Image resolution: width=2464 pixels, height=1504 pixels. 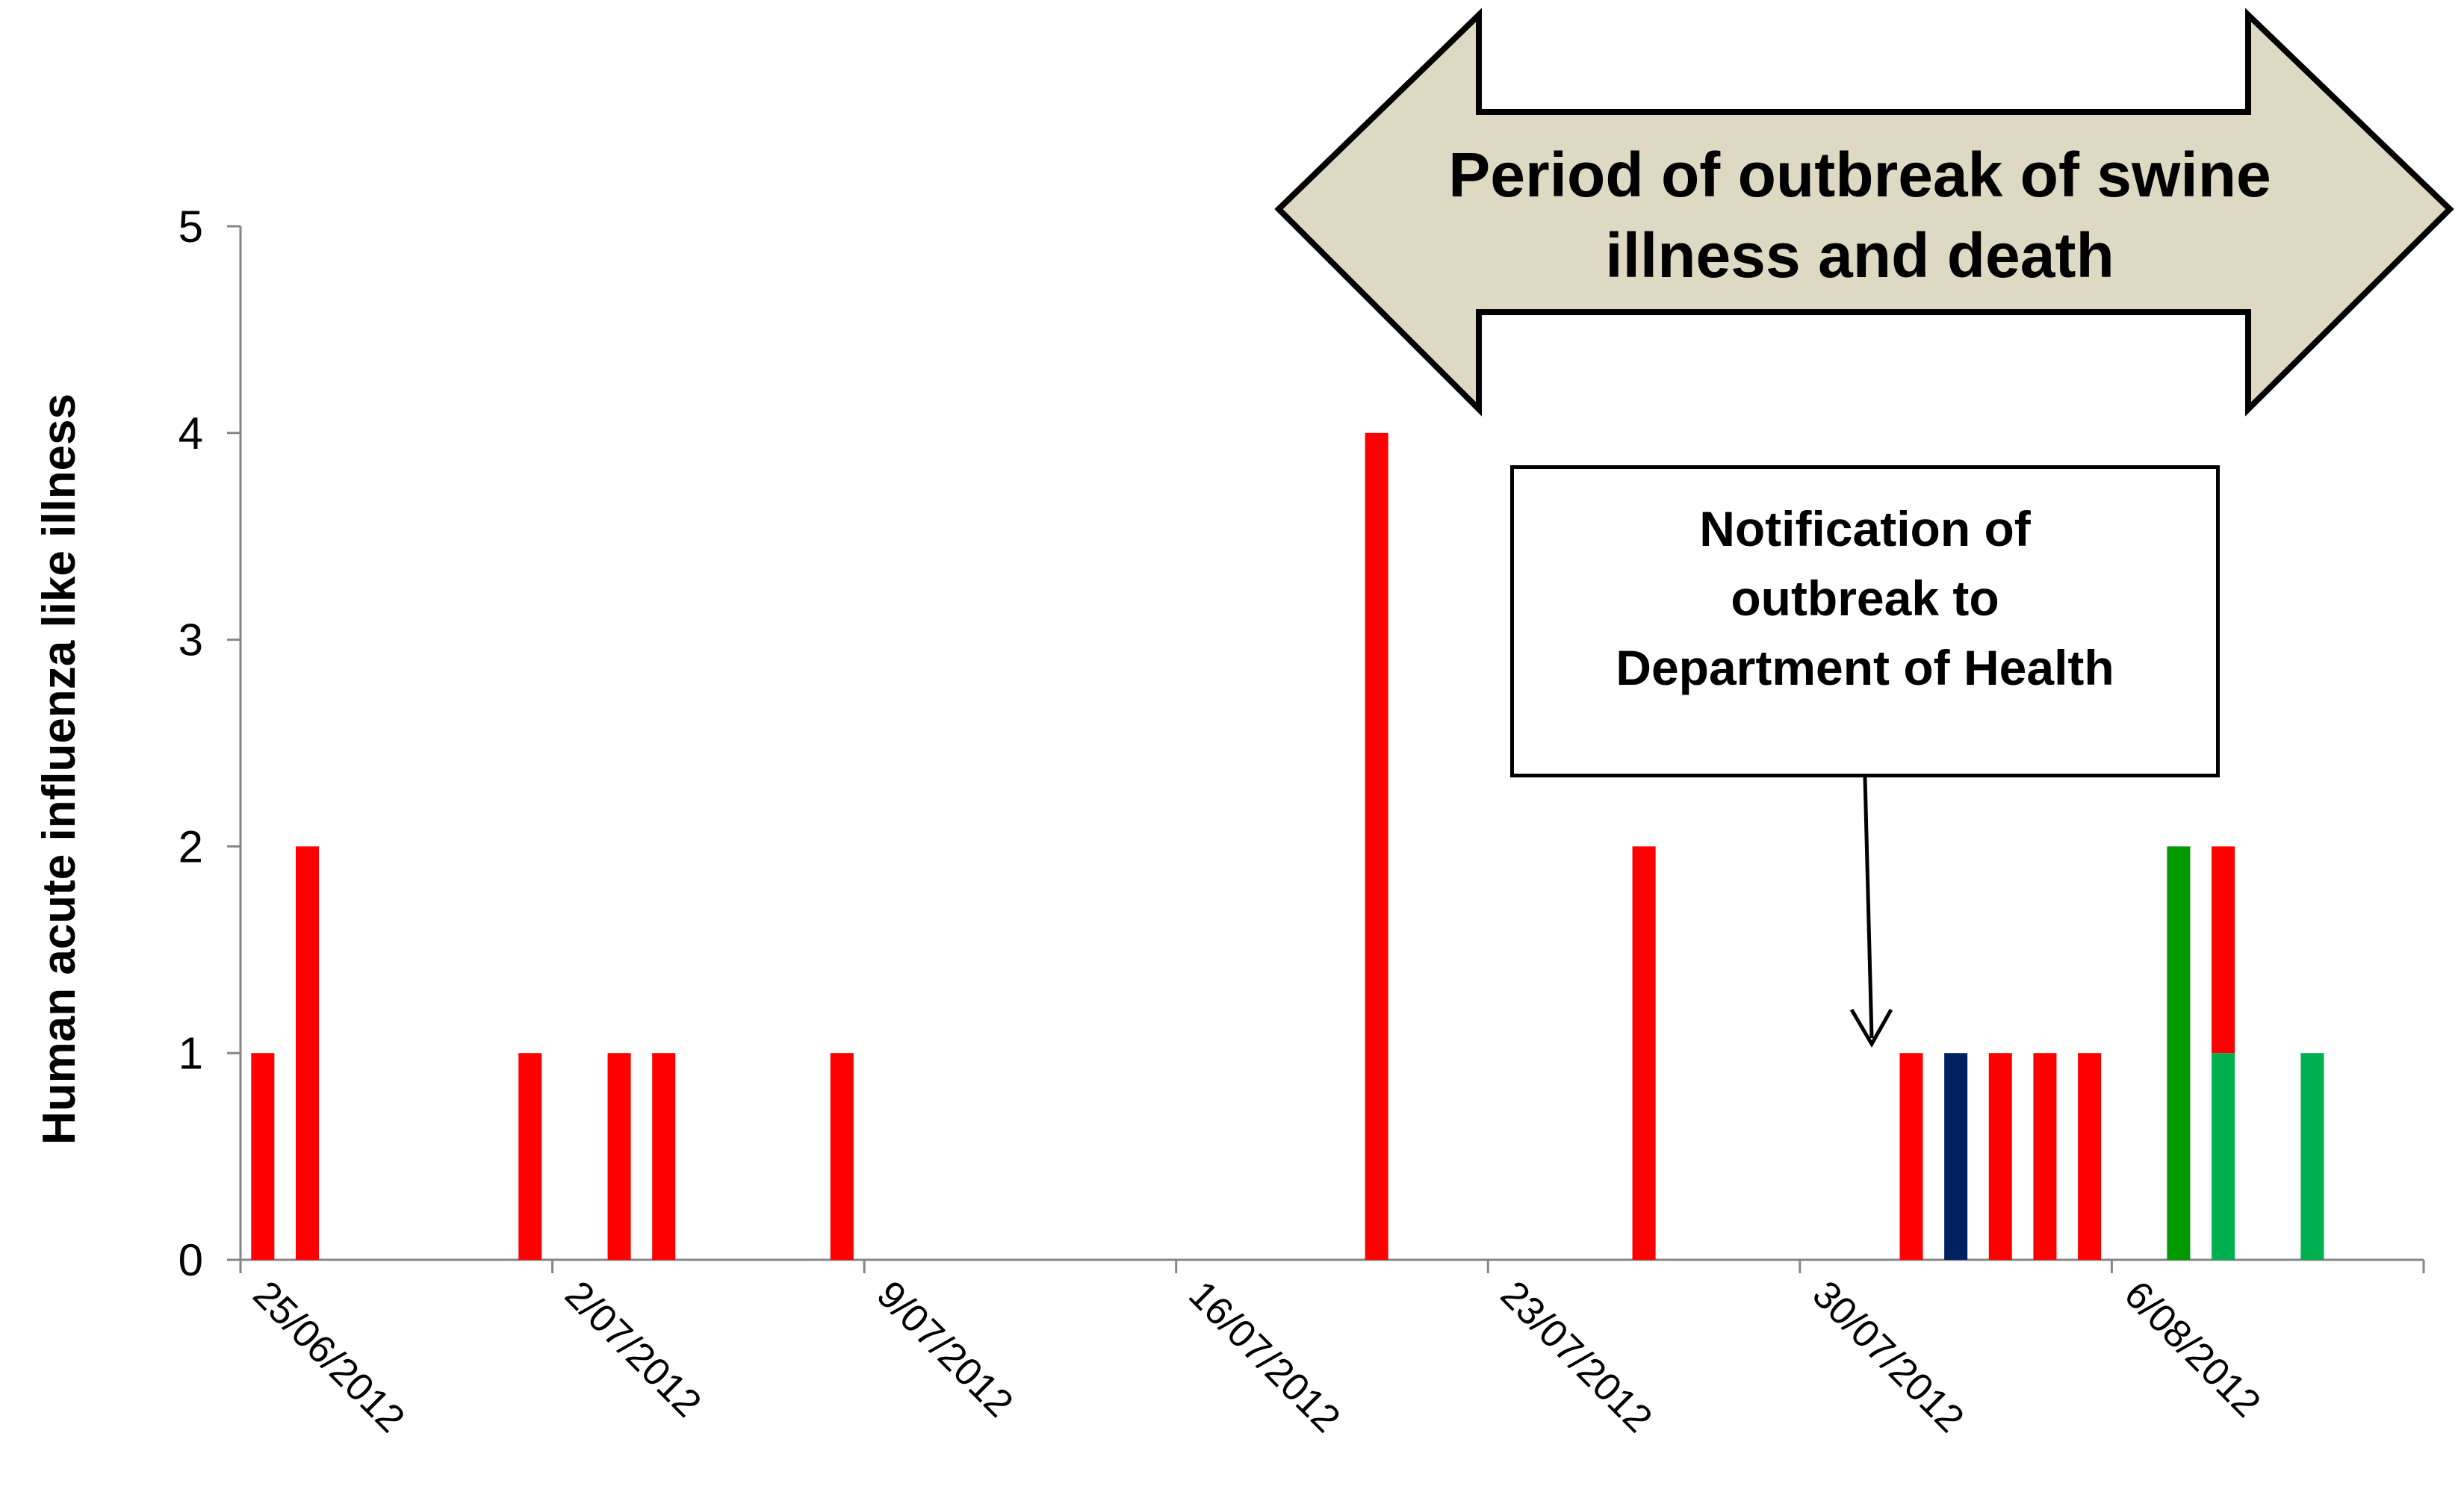 I want to click on notification-line-2: outbreak to, so click(x=1865, y=598).